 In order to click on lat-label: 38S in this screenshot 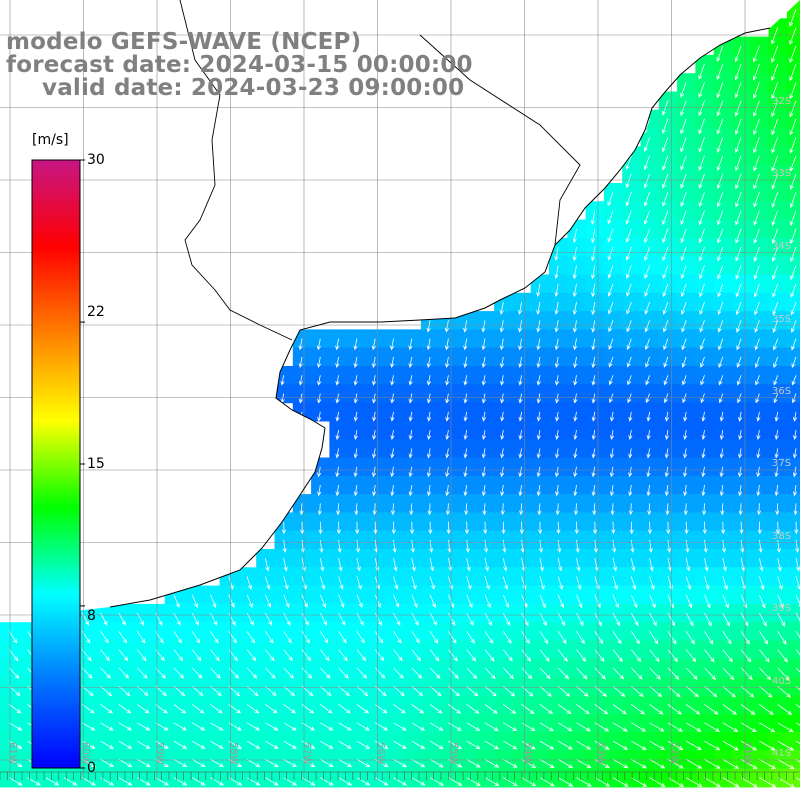, I will do `click(782, 536)`.